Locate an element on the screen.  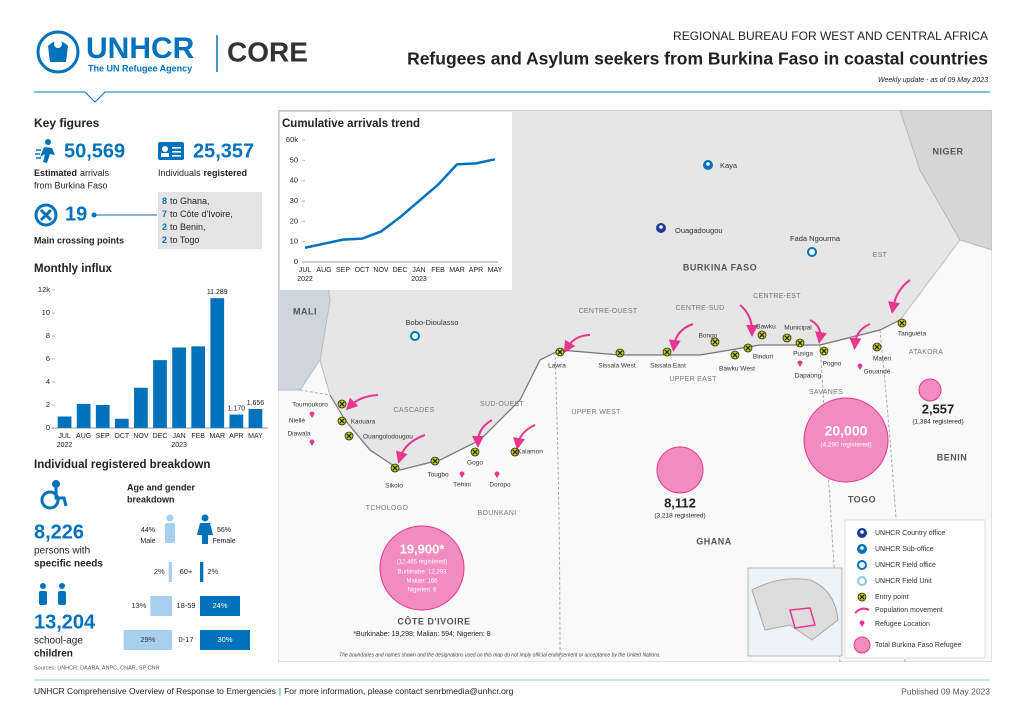
region-label: SUD-OUEST is located at coordinates (502, 404).